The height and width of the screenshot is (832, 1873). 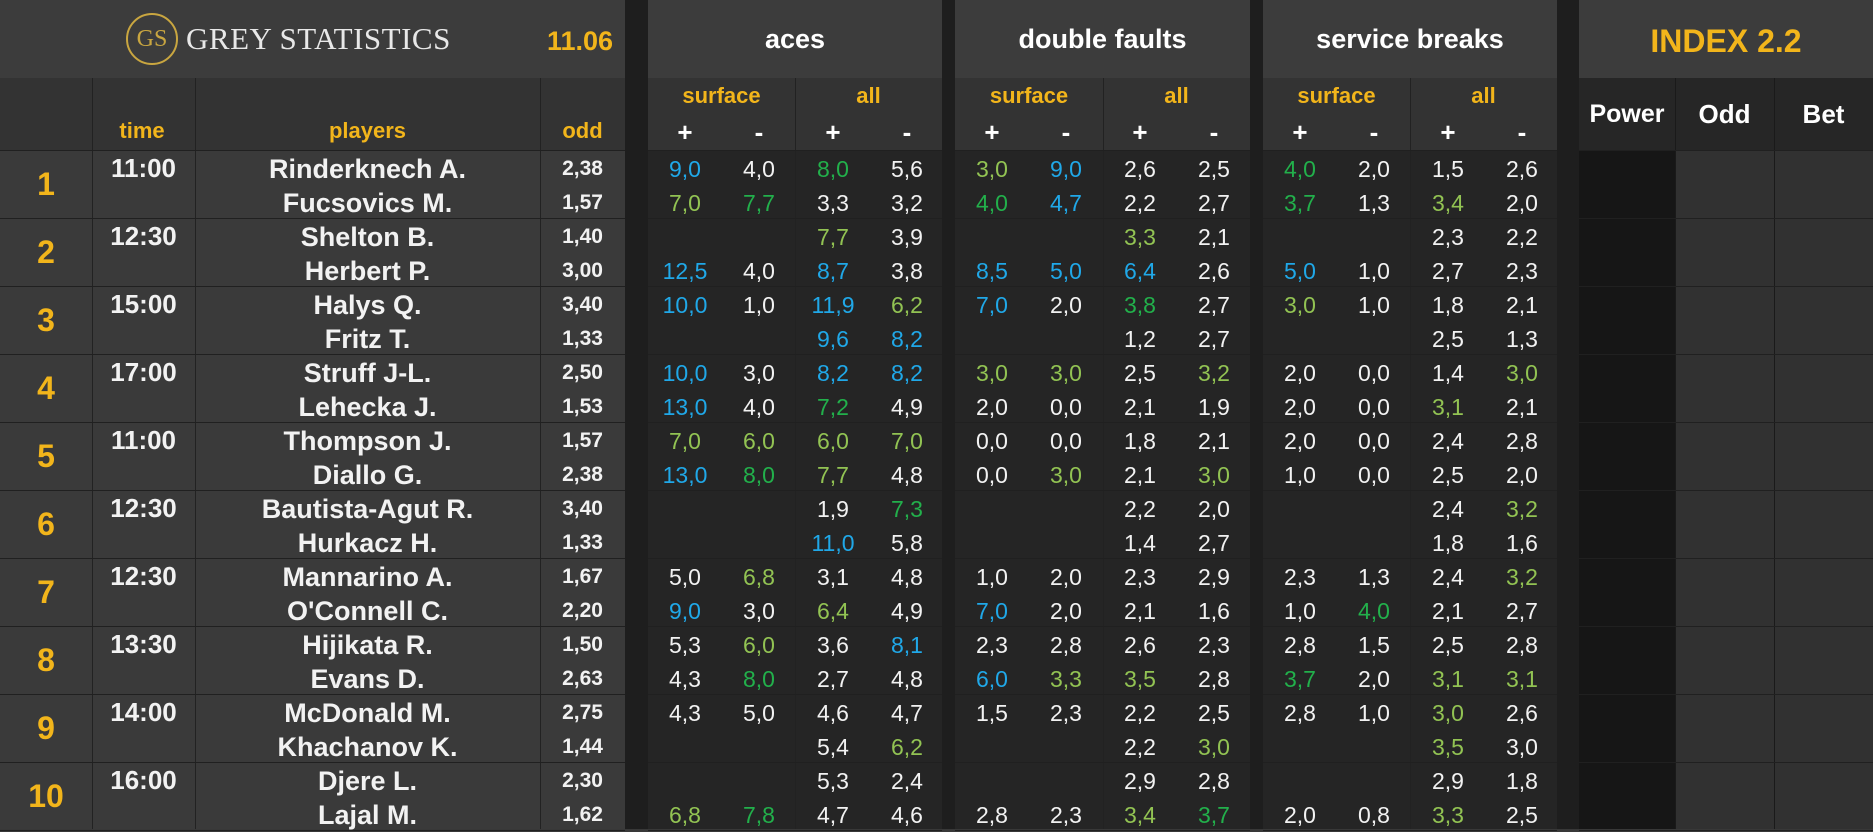 What do you see at coordinates (582, 780) in the screenshot?
I see `player-odd: 2,30` at bounding box center [582, 780].